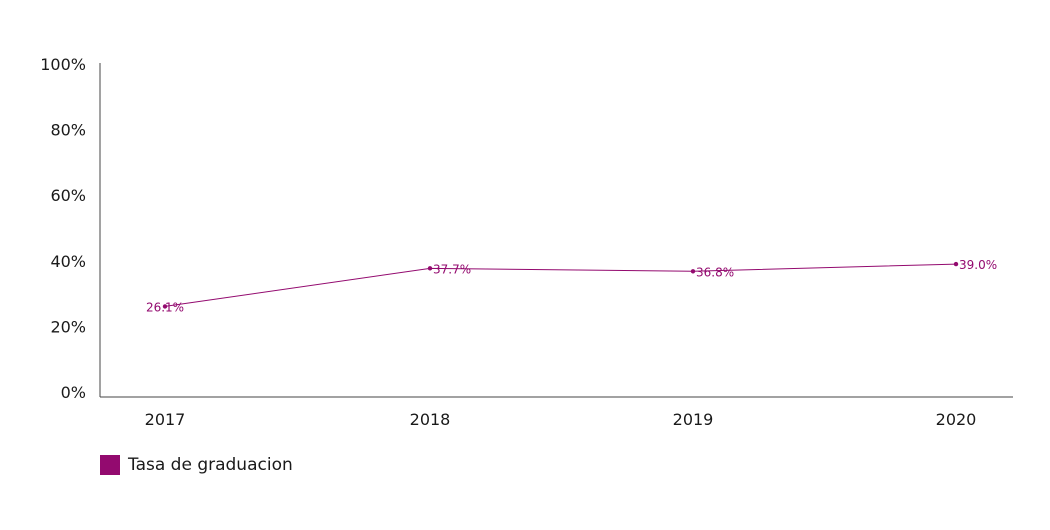 This screenshot has width=1050, height=530. Describe the element at coordinates (68, 326) in the screenshot. I see `y-tick-label: 20%` at that location.